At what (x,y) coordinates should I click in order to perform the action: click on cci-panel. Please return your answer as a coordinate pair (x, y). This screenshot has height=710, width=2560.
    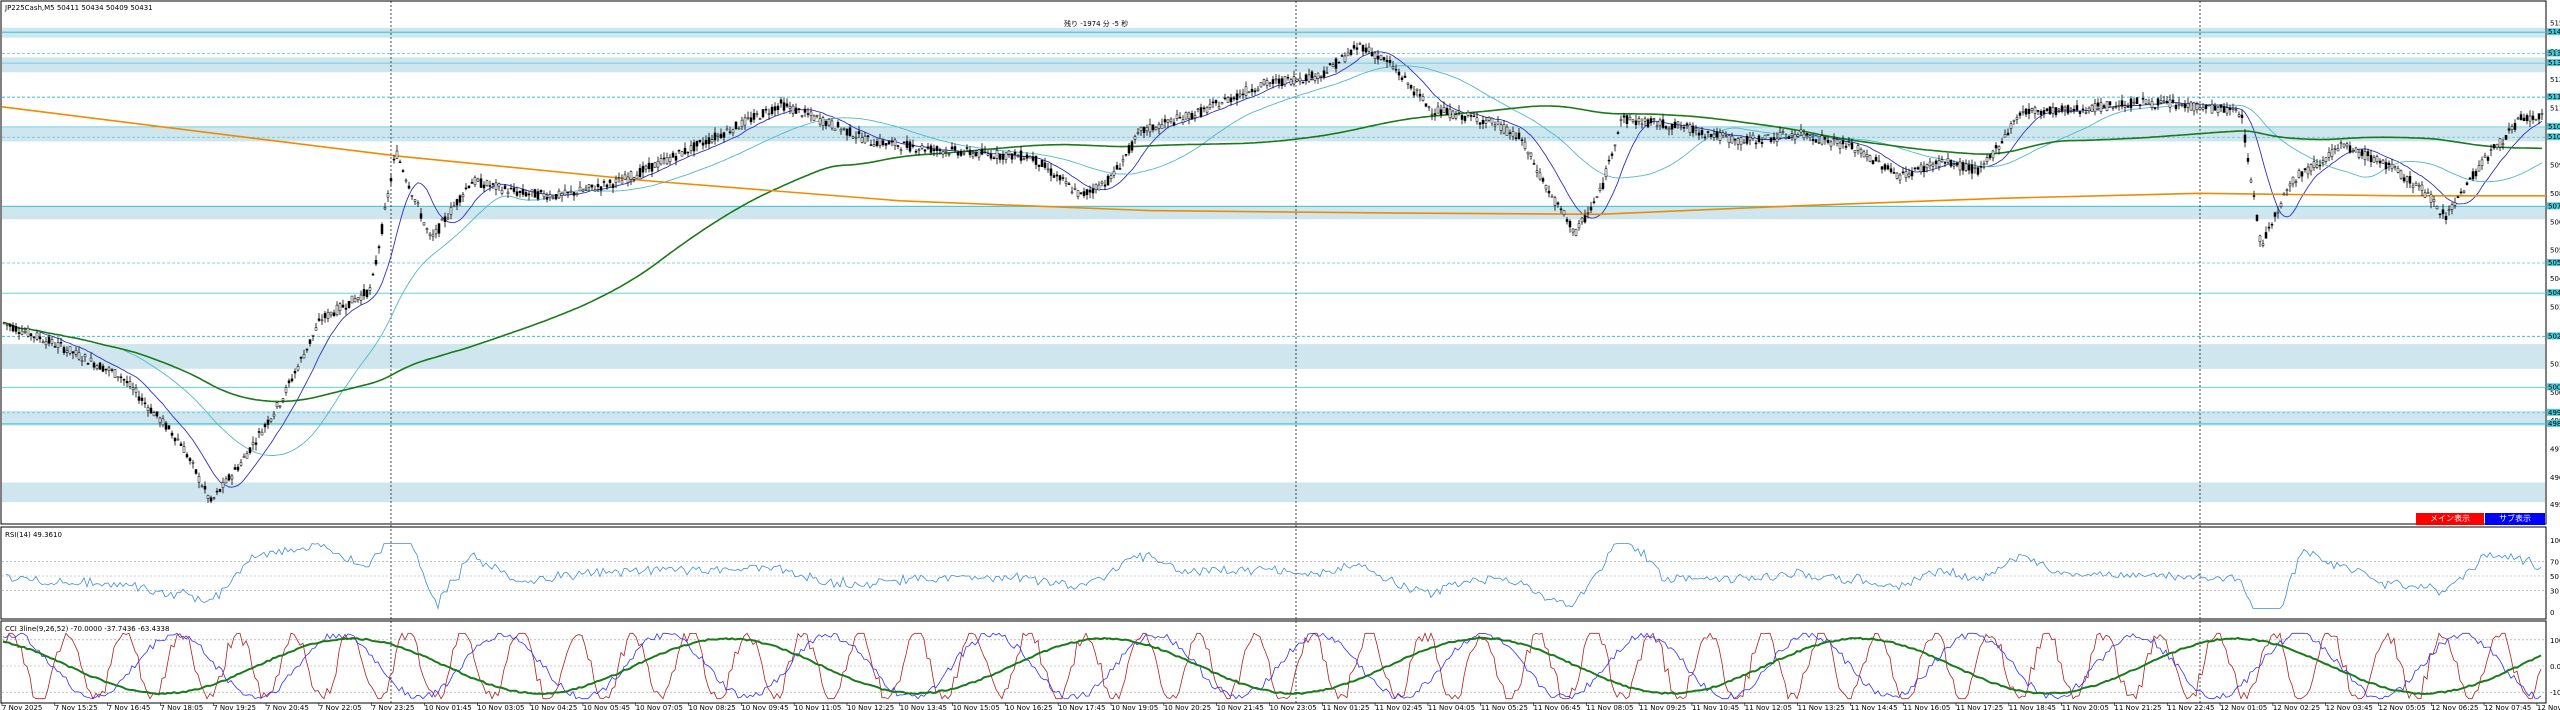
    Looking at the image, I should click on (1273, 662).